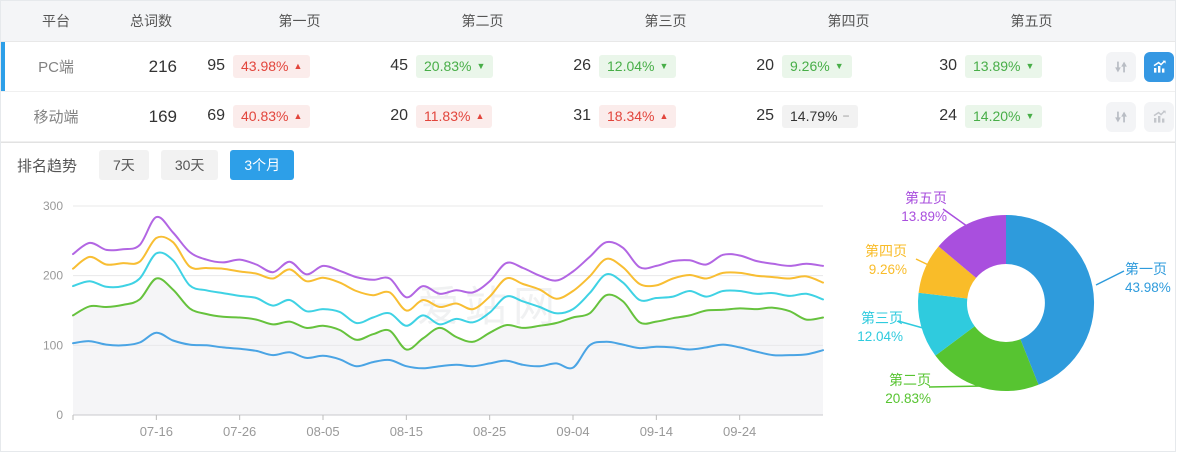 This screenshot has width=1178, height=454. I want to click on percent-badge: 14.20% ▼, so click(1004, 116).